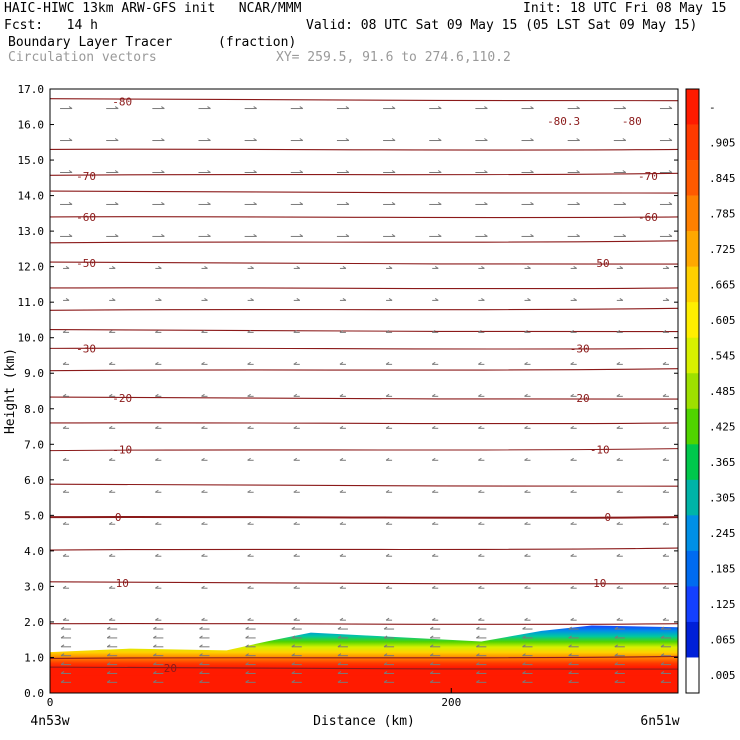 The width and height of the screenshot is (740, 740). Describe the element at coordinates (34, 693) in the screenshot. I see `y-tick-label: 0.0` at that location.